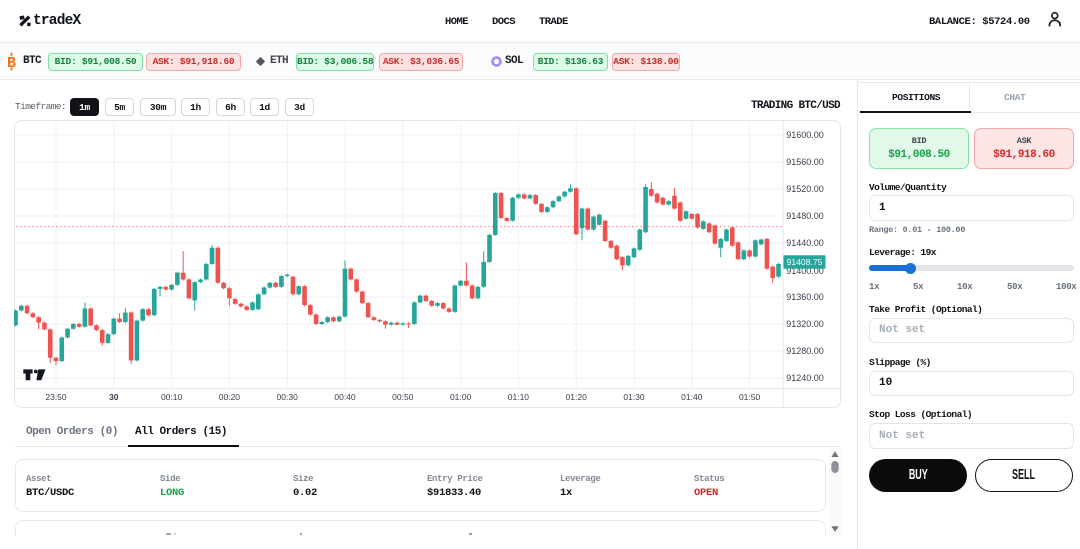 The height and width of the screenshot is (549, 1080). Describe the element at coordinates (403, 397) in the screenshot. I see `svg-text: 00:50` at that location.